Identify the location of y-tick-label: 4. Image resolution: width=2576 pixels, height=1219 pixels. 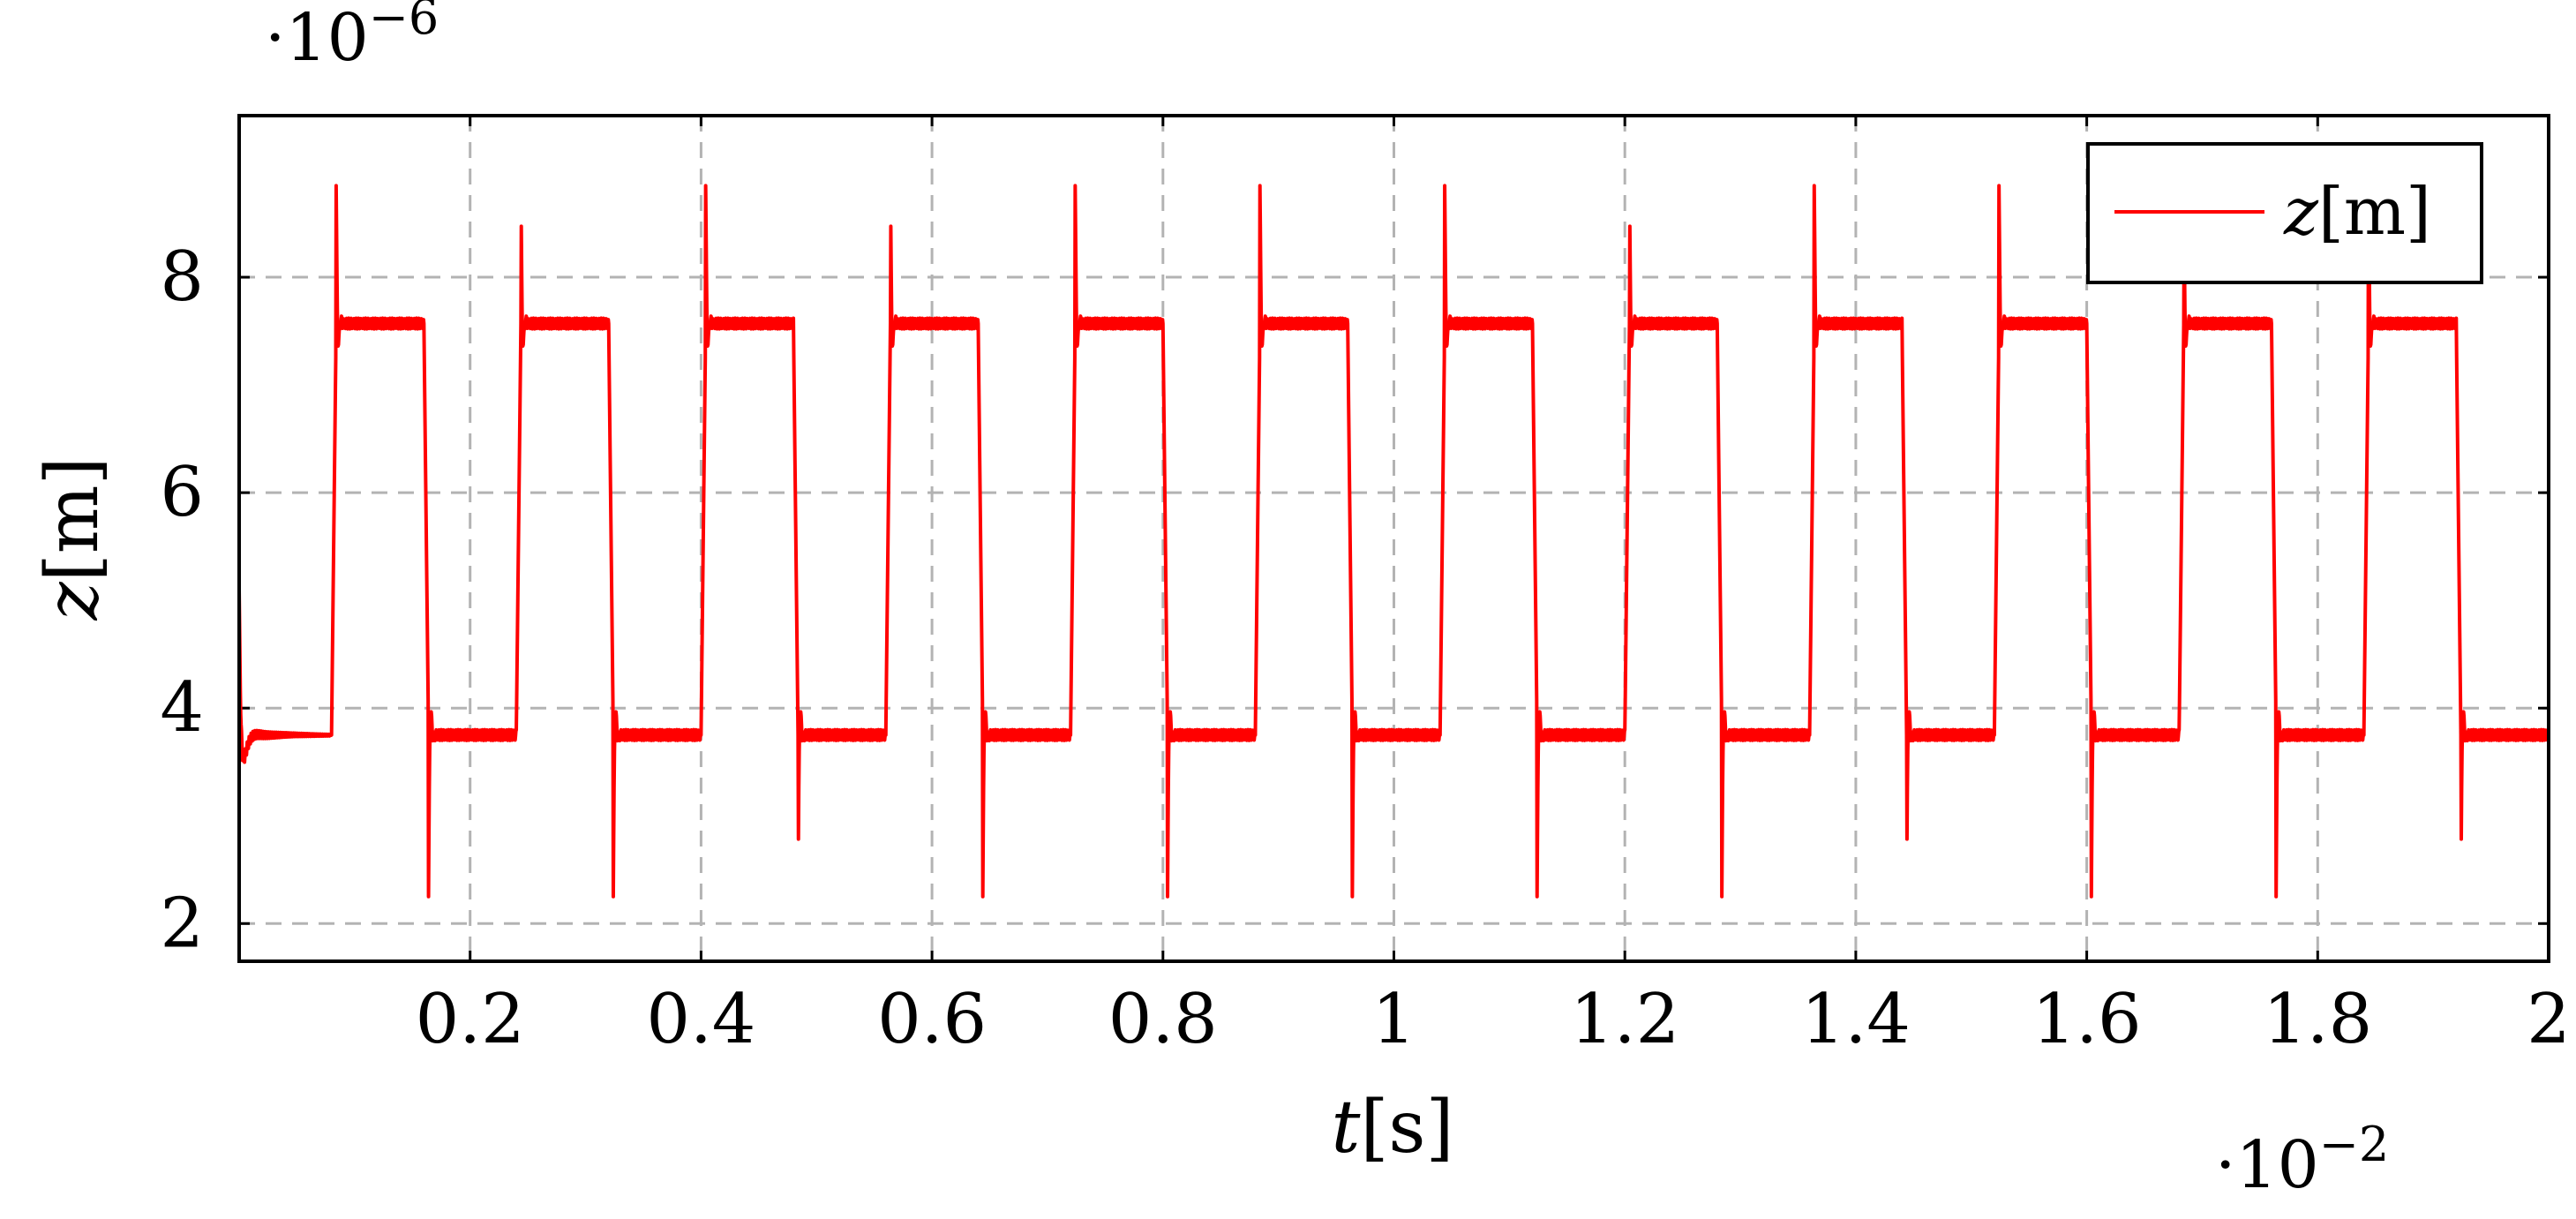
(182, 708).